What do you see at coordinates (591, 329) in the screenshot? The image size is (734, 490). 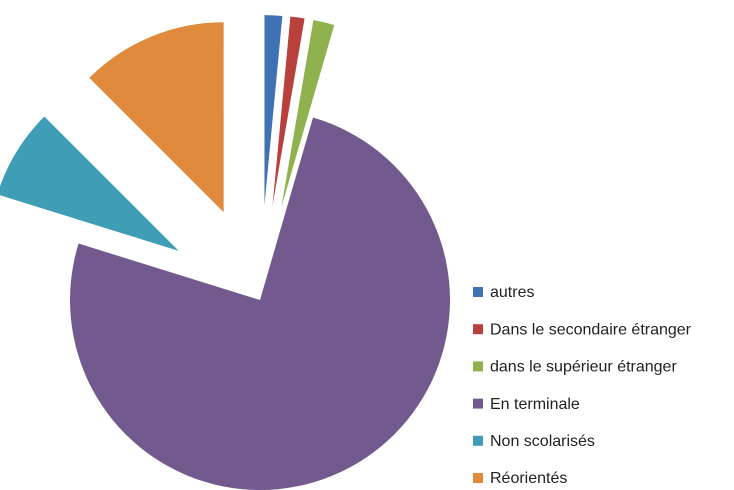 I see `legend-label: Dans le secondaire étranger` at bounding box center [591, 329].